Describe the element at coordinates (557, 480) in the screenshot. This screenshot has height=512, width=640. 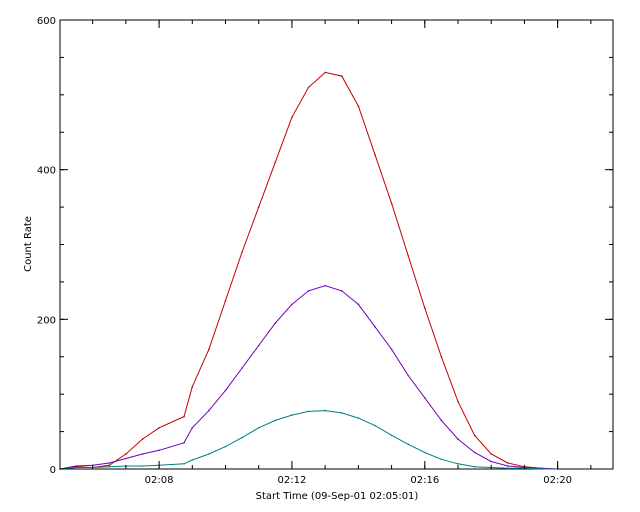
I see `x-tick-label: 02:20` at that location.